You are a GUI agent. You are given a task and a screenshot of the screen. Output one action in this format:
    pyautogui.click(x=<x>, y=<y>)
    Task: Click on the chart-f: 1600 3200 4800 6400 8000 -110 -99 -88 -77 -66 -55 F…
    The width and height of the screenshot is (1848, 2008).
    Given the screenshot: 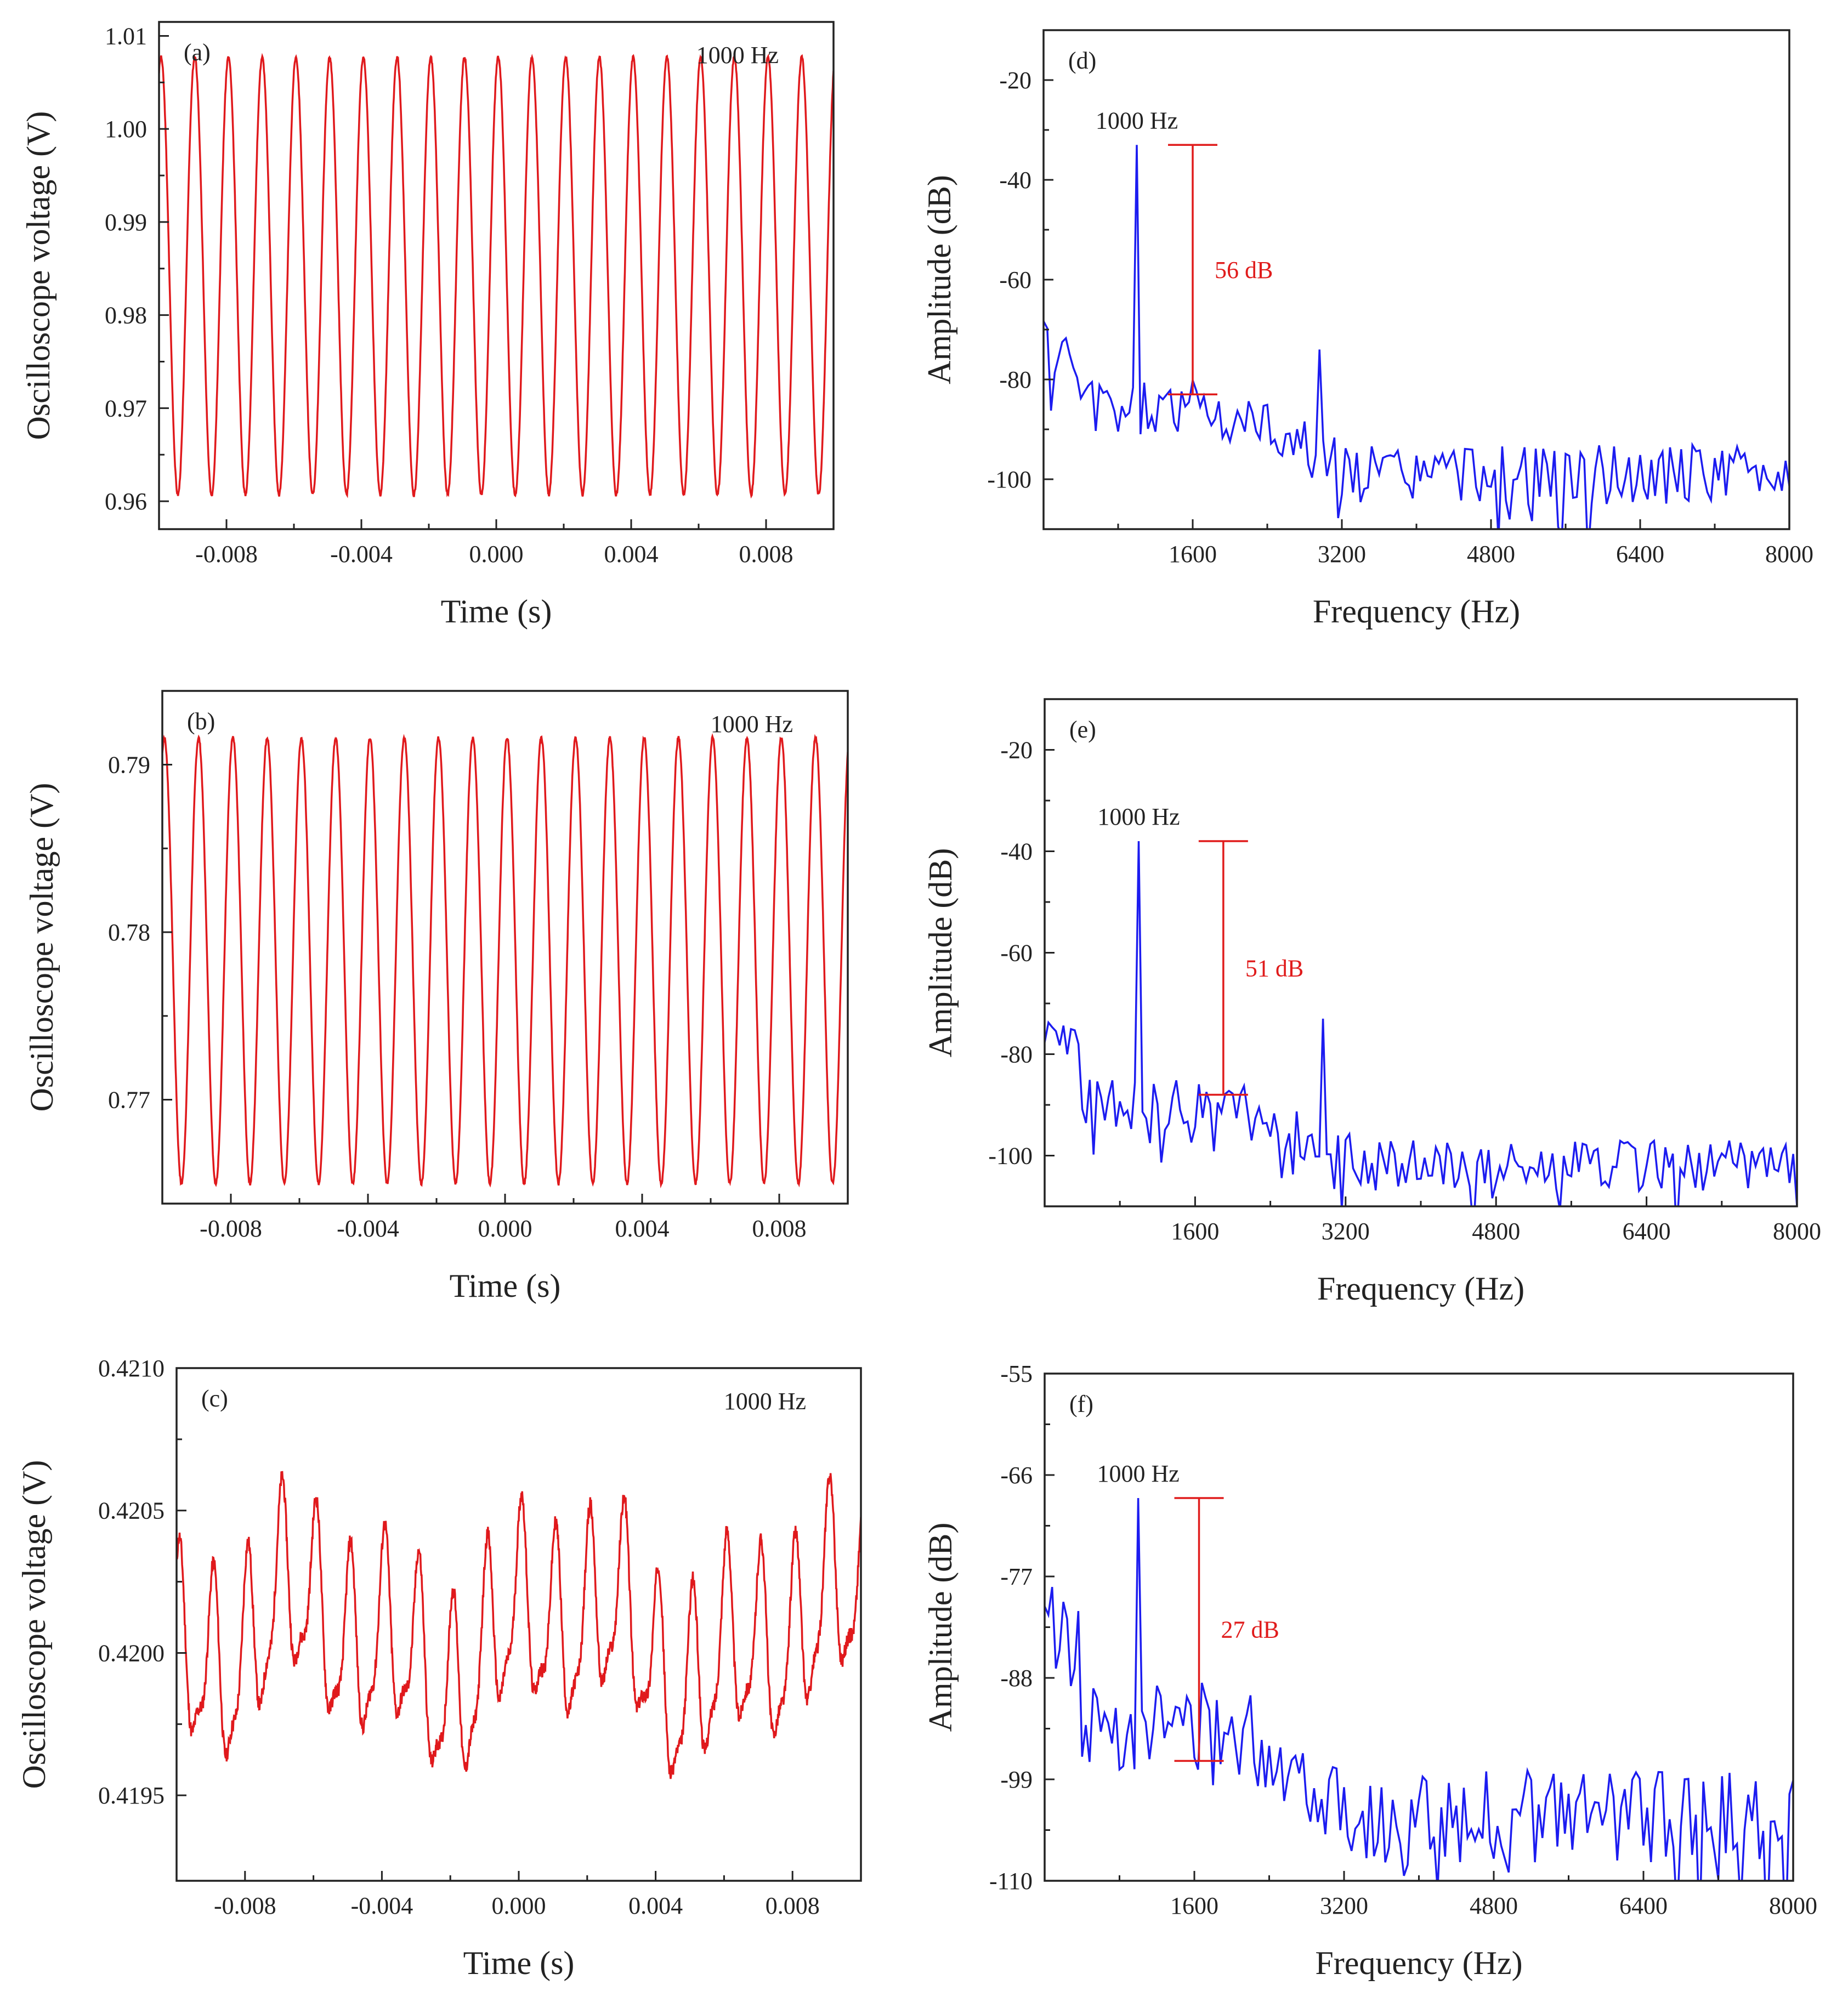 What is the action you would take?
    pyautogui.click(x=1369, y=1670)
    